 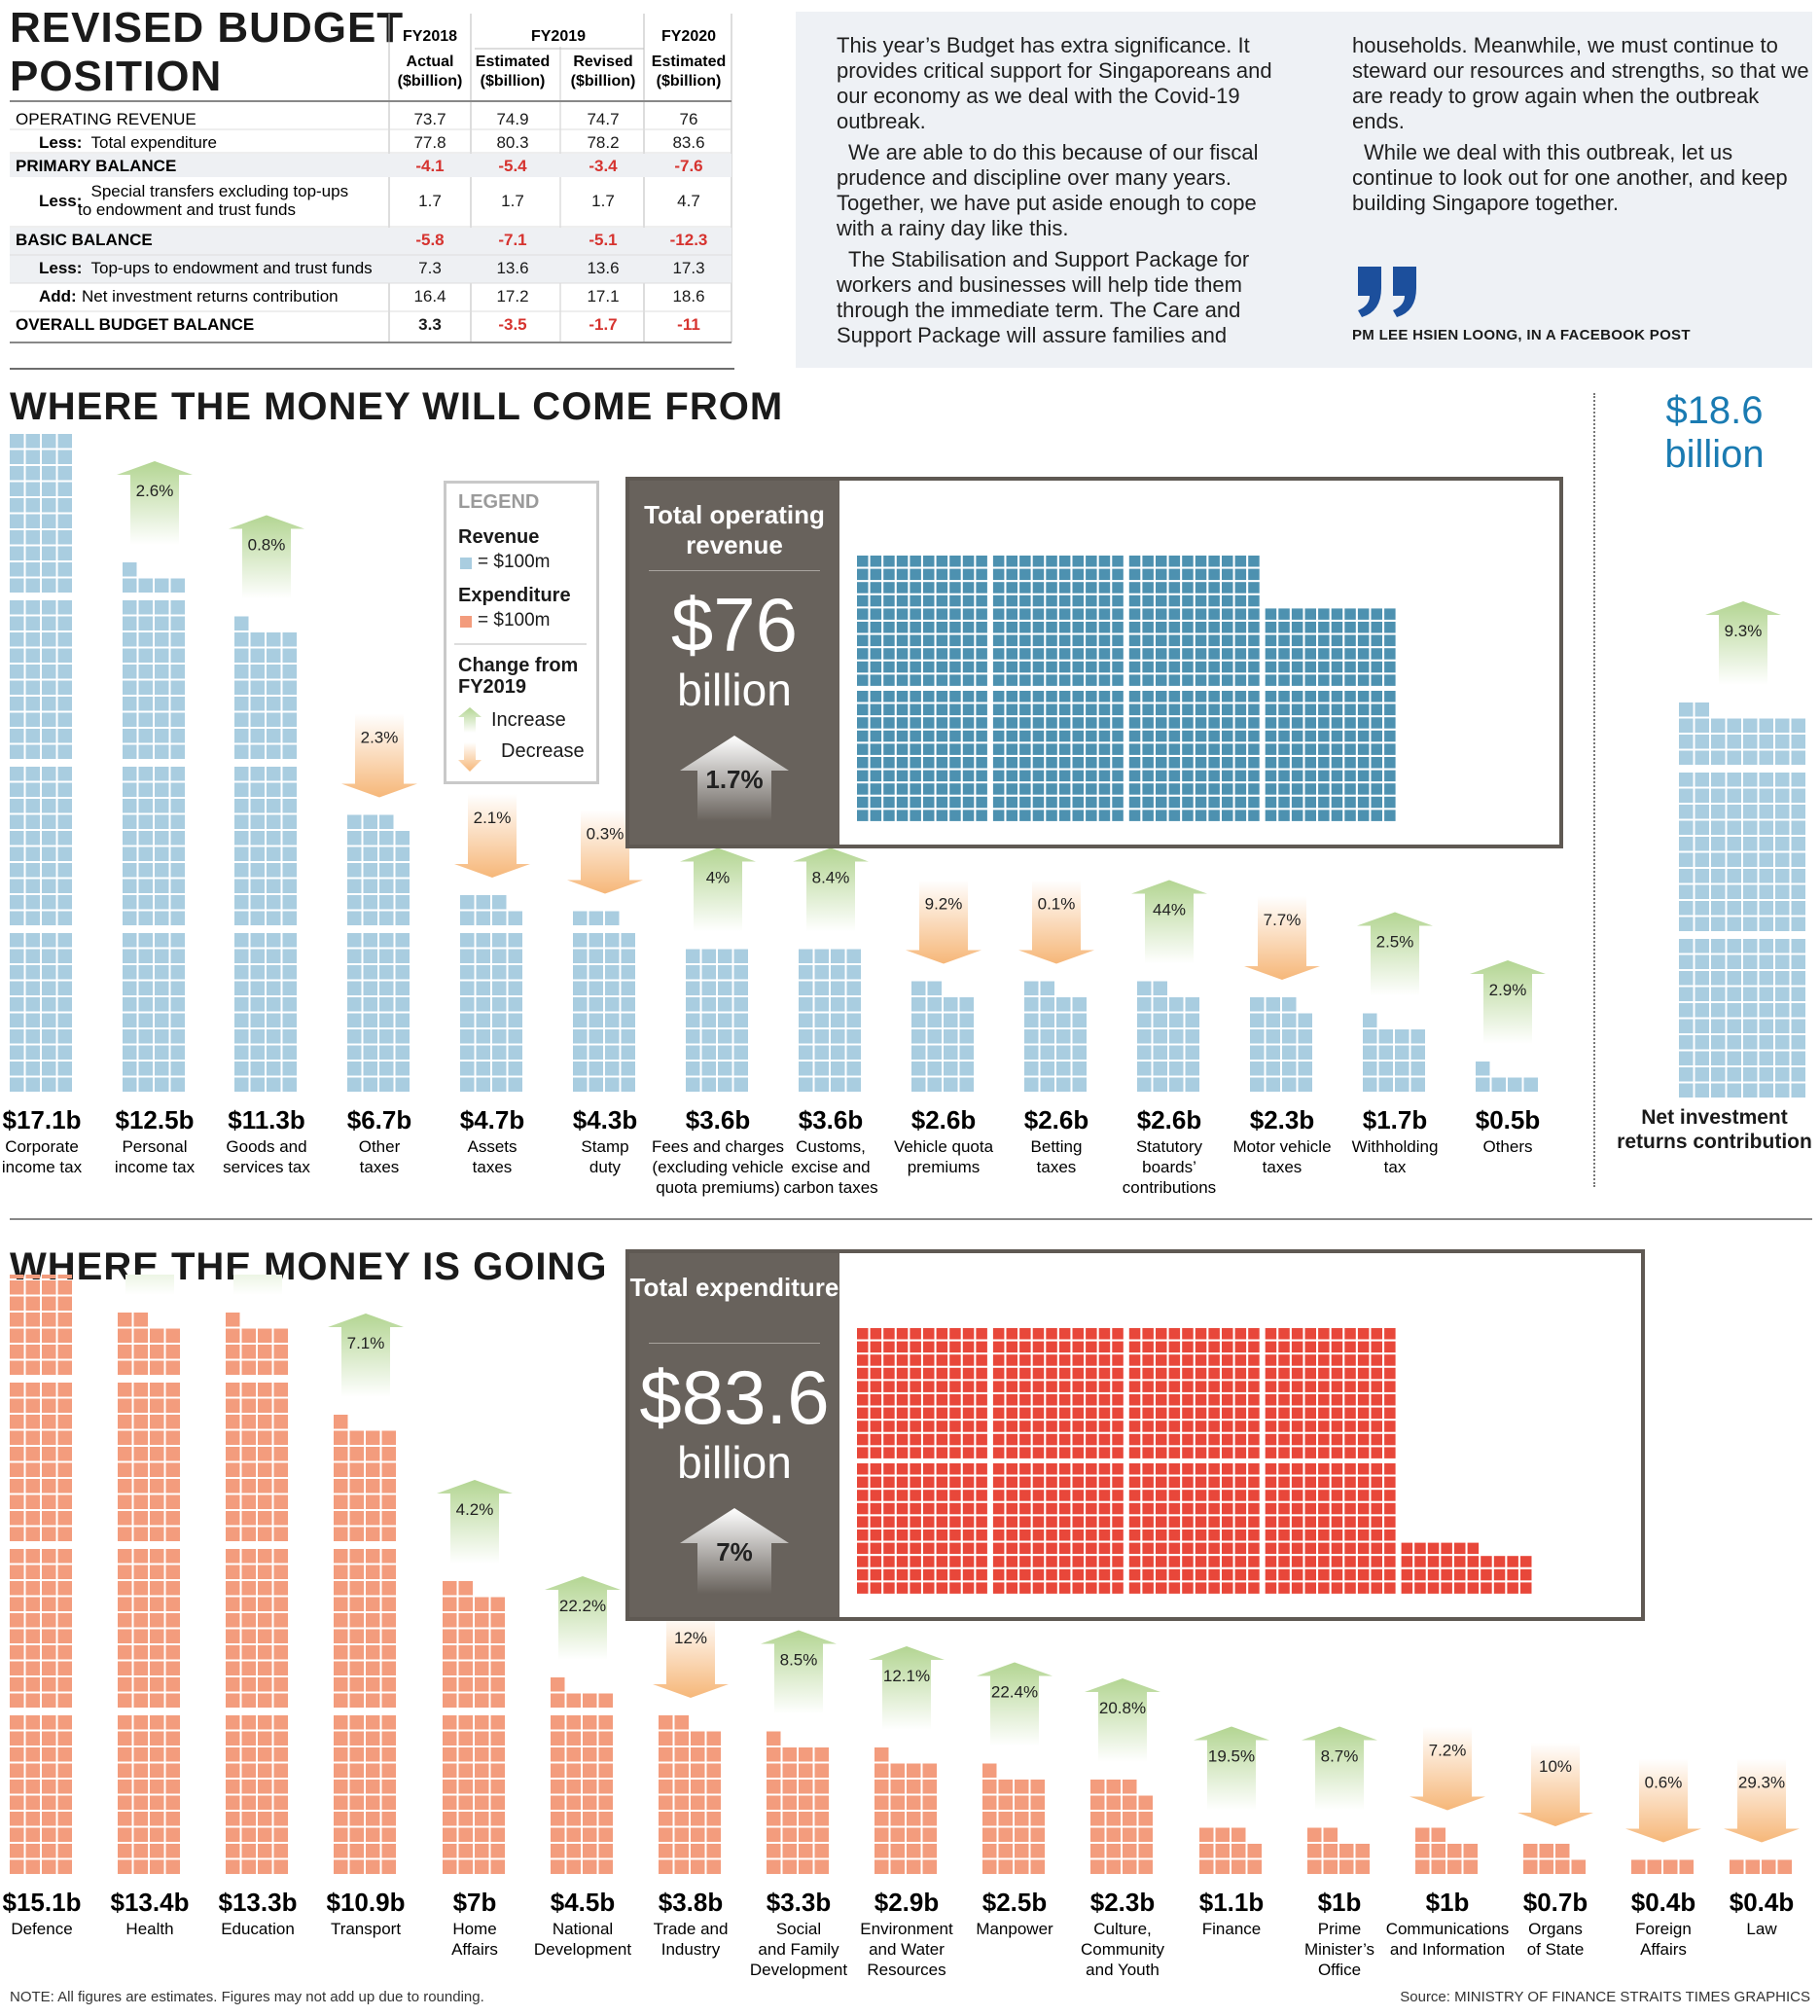 I want to click on expenditure-change-arrow: 22.2%, so click(x=583, y=1618).